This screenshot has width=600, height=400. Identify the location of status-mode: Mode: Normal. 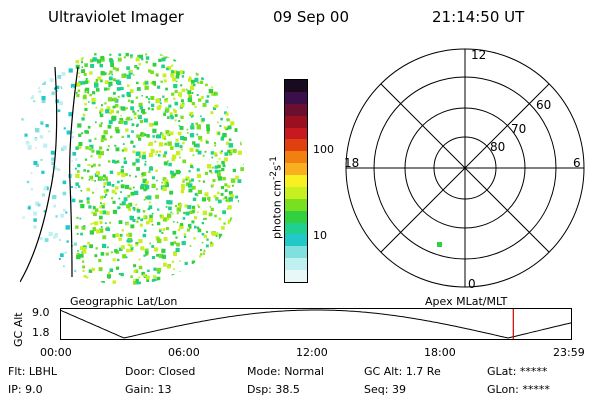
(285, 371).